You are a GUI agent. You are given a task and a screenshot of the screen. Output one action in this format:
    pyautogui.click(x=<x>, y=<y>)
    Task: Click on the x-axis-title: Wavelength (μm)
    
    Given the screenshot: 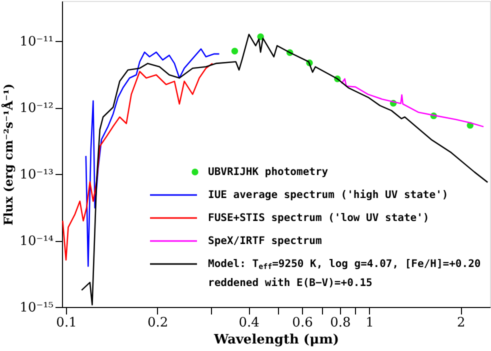 What is the action you would take?
    pyautogui.click(x=276, y=340)
    